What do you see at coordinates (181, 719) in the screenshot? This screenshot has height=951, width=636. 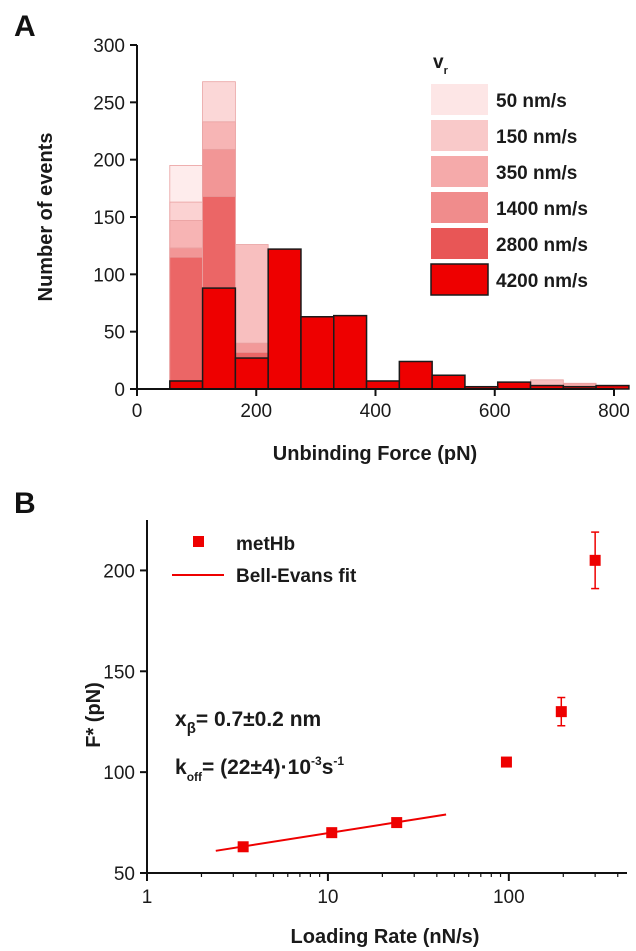 I see `x-beta-symbol: x` at bounding box center [181, 719].